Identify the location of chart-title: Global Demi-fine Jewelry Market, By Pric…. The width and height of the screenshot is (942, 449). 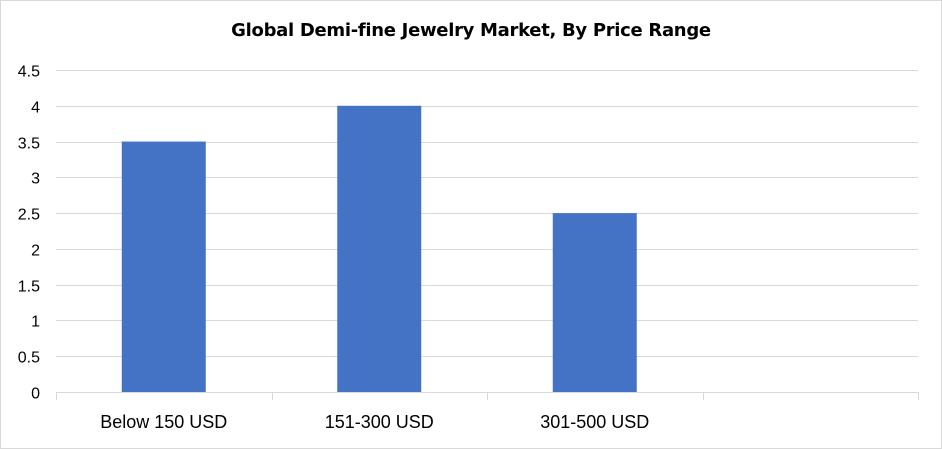
(471, 30).